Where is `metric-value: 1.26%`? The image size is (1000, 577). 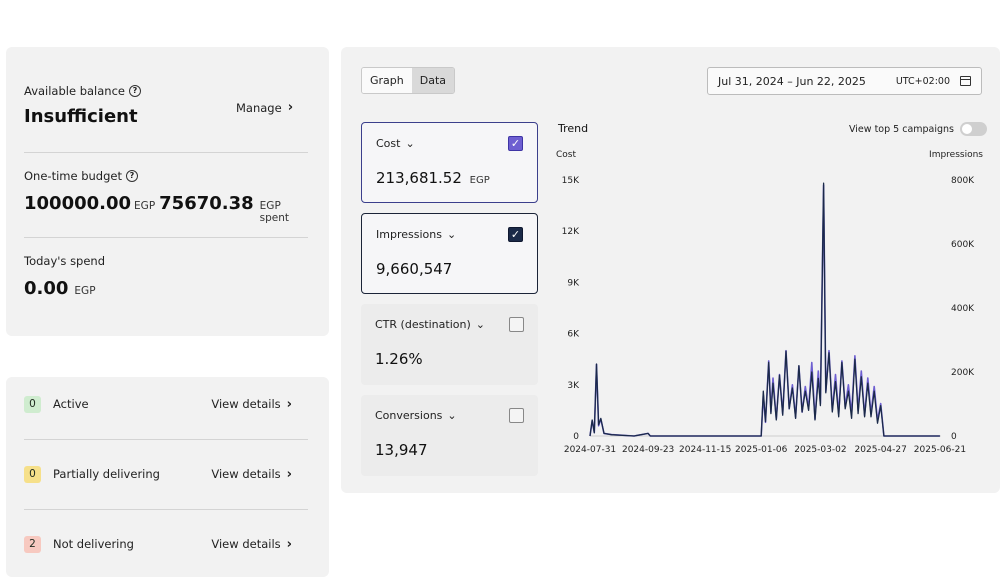 metric-value: 1.26% is located at coordinates (399, 359).